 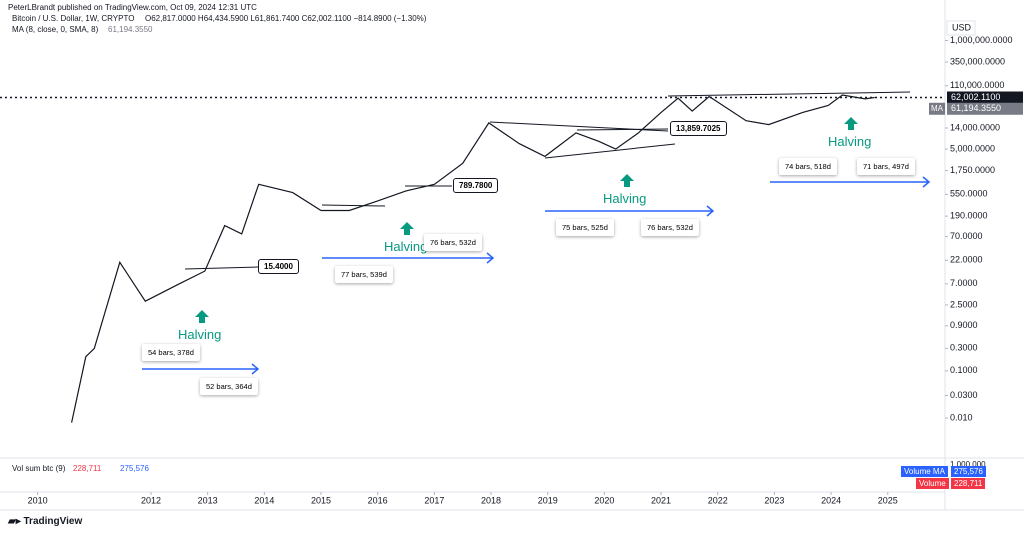 What do you see at coordinates (964, 304) in the screenshot?
I see `y-tick-label: 2.5000` at bounding box center [964, 304].